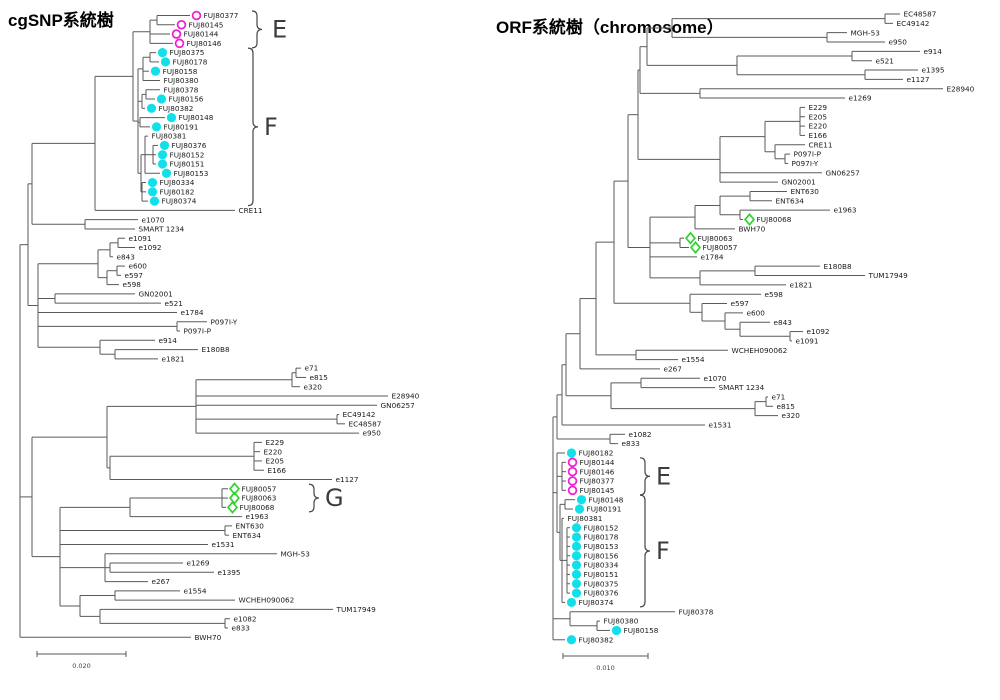 This screenshot has width=1000, height=700. What do you see at coordinates (720, 425) in the screenshot?
I see `leaf-label: e1531` at bounding box center [720, 425].